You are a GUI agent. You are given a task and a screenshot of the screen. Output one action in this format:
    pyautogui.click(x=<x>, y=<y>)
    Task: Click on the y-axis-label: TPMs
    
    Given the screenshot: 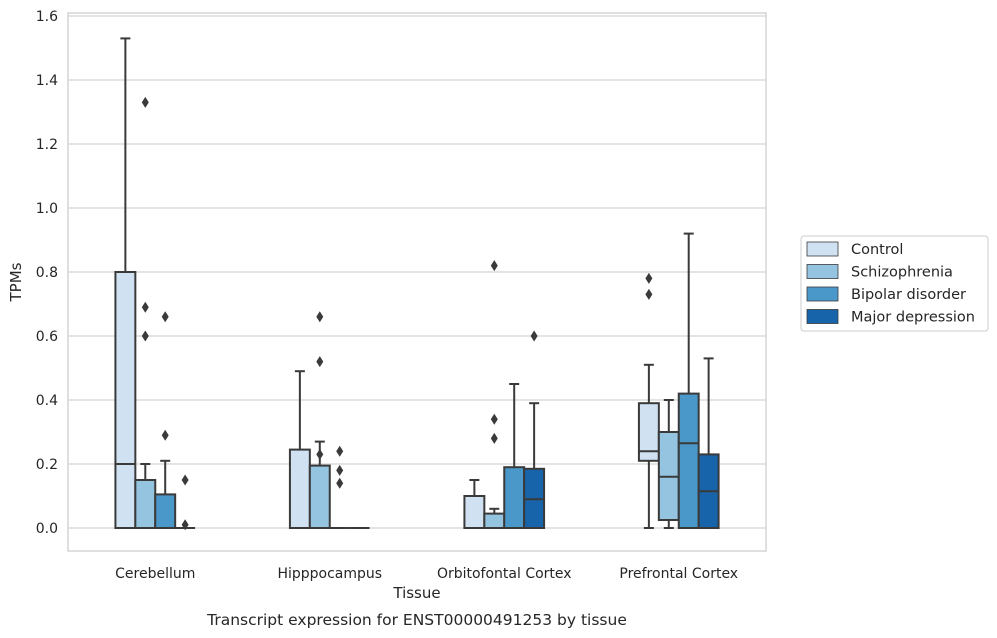 What is the action you would take?
    pyautogui.click(x=16, y=282)
    